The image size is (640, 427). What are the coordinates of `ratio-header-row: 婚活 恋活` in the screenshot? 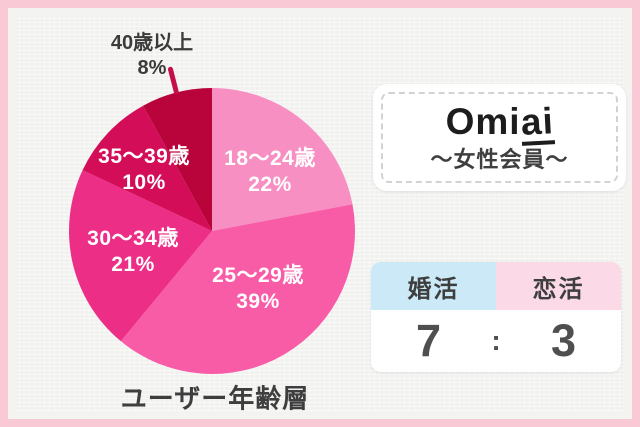 It's located at (496, 286).